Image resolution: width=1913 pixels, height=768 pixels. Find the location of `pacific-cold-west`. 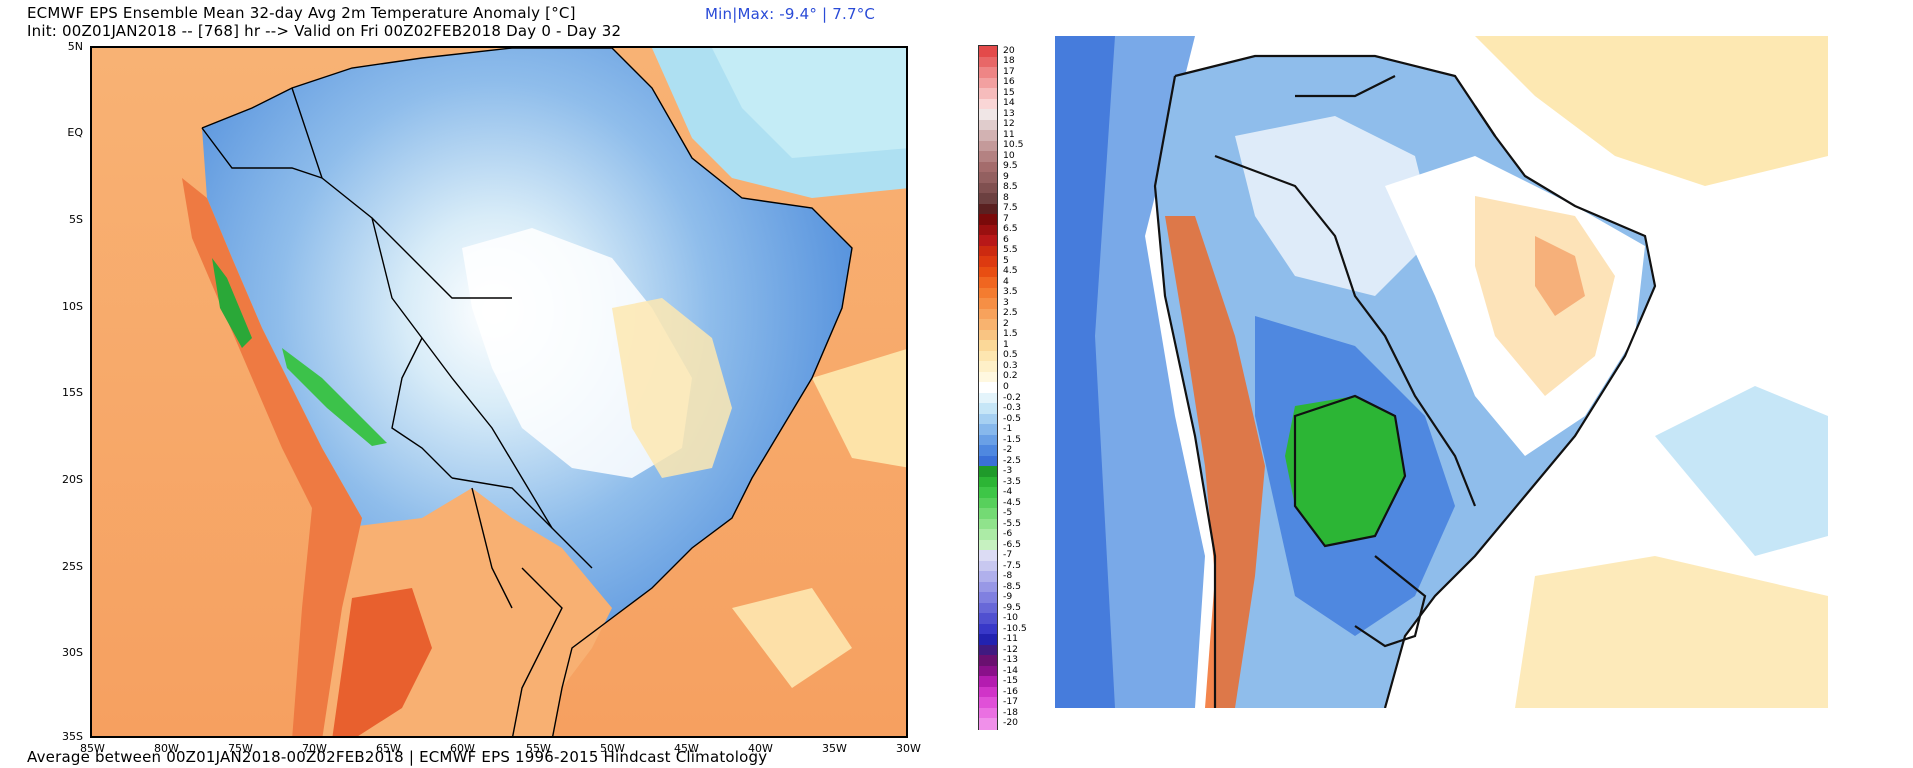

pacific-cold-west is located at coordinates (1085, 372).